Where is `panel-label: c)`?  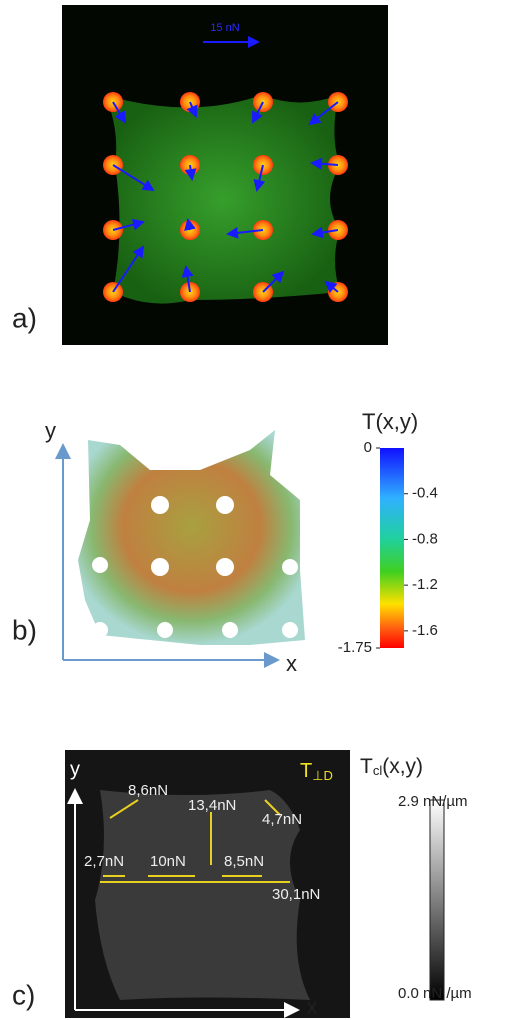
panel-label: c) is located at coordinates (23, 994).